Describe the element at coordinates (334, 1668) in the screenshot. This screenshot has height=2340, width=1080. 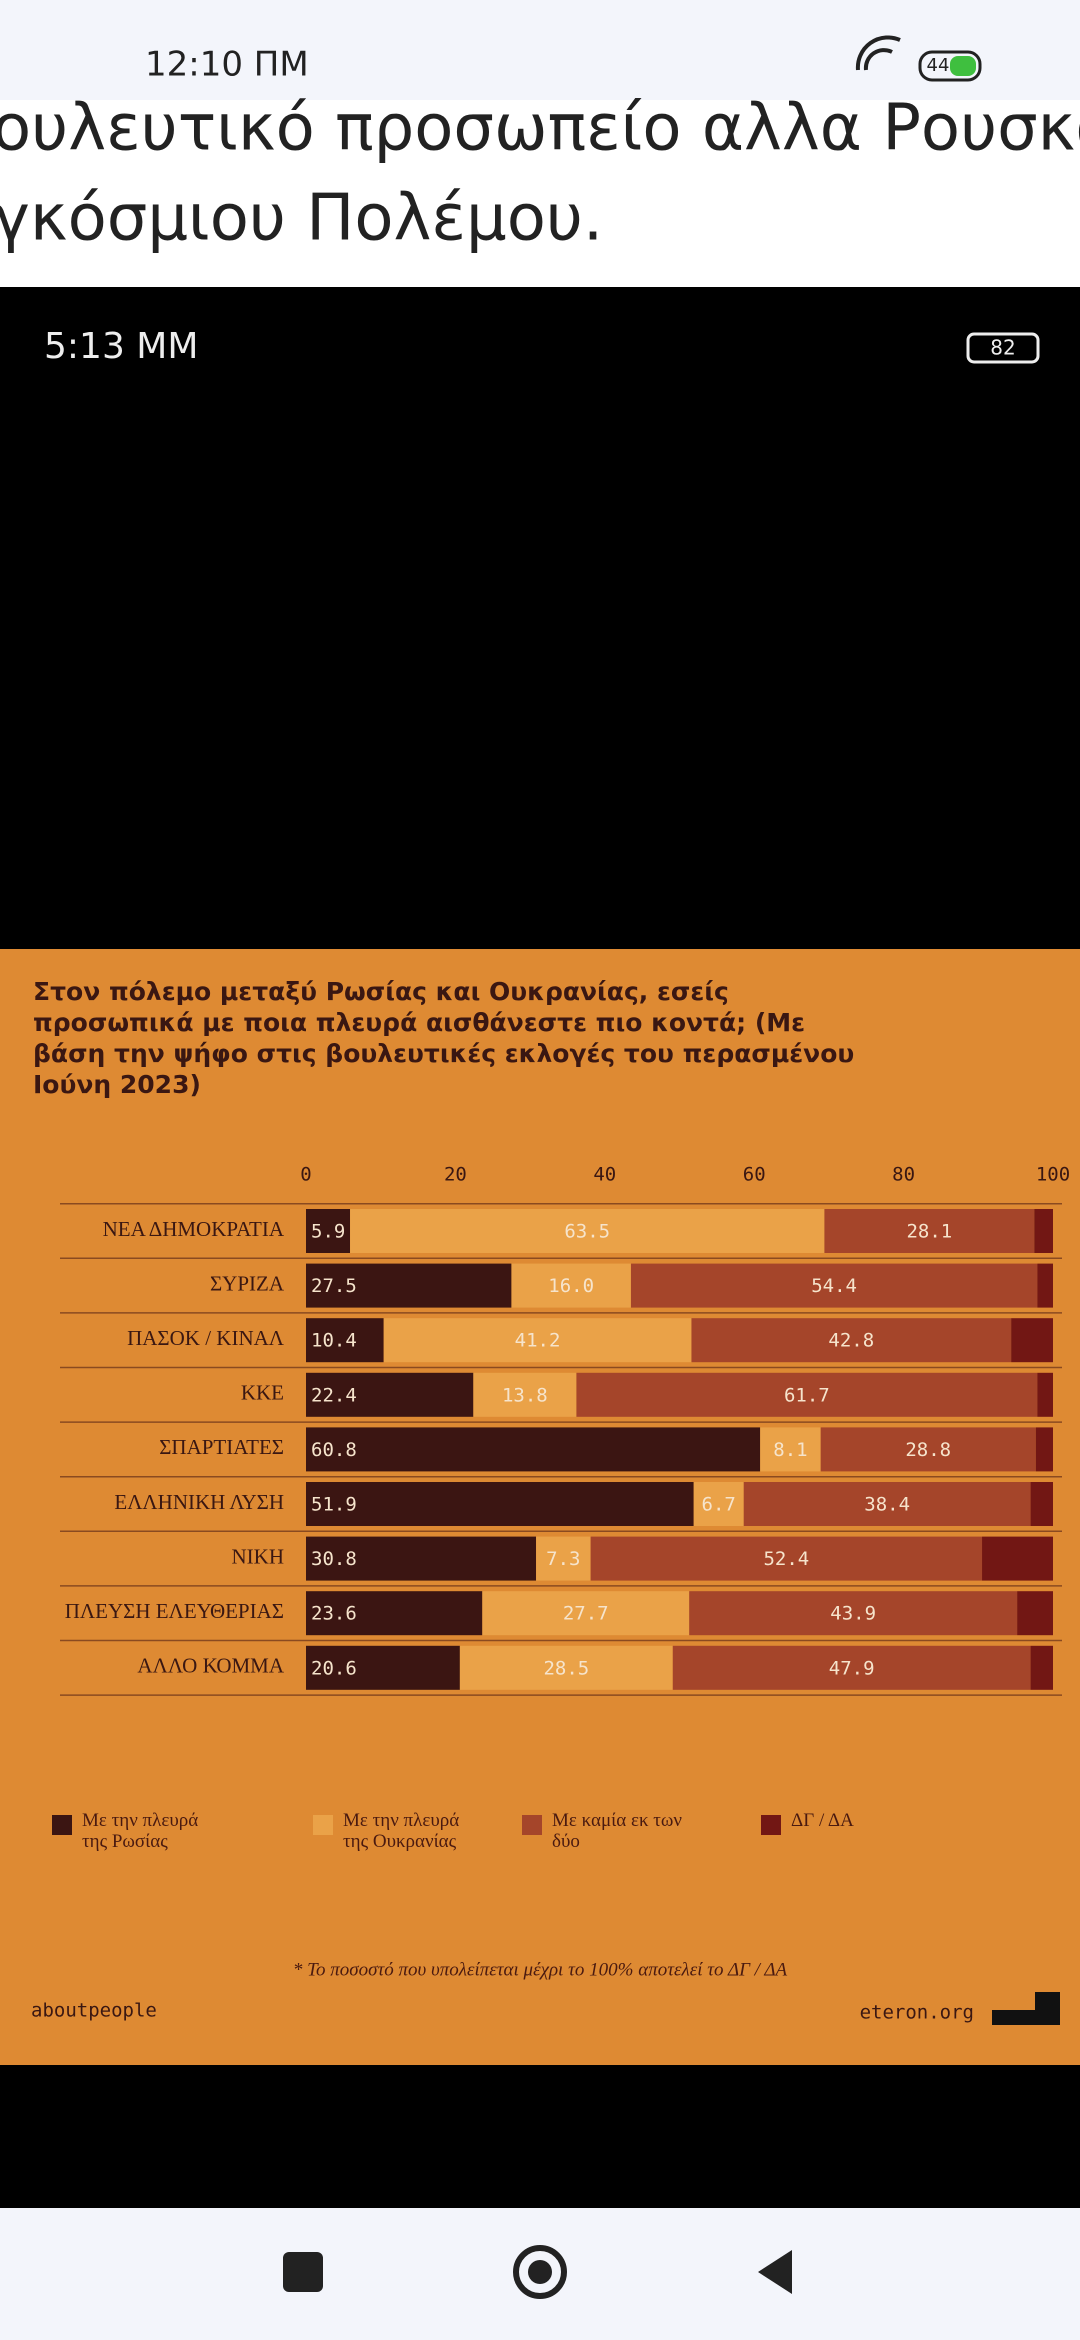
I see `data-label: 20.6` at that location.